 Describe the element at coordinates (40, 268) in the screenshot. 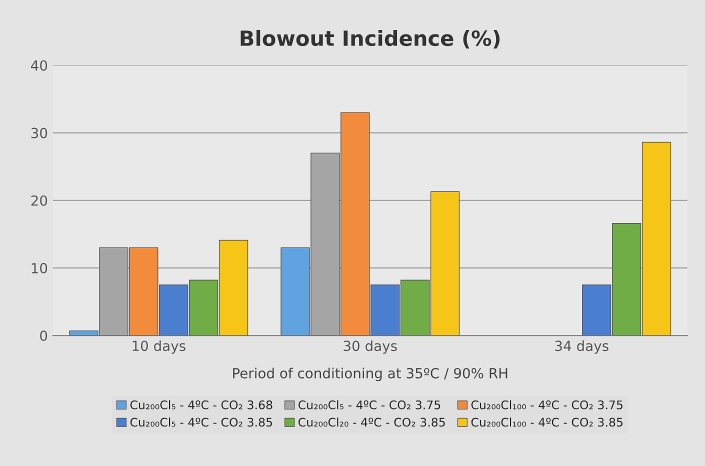

I see `y-tick-label: 10` at that location.